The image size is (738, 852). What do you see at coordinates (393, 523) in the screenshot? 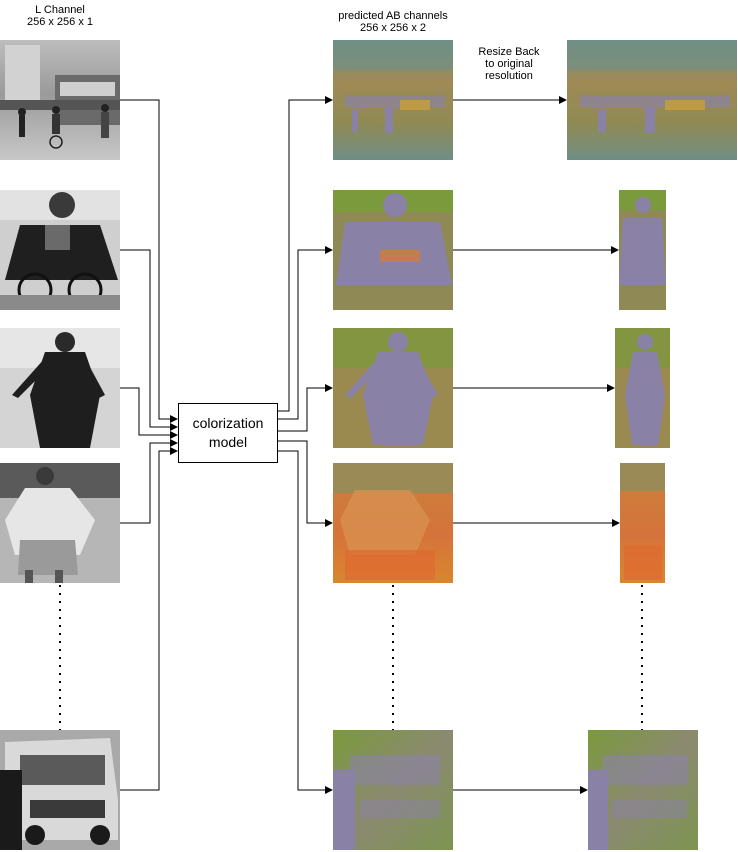
I see `ab-output-walking-woman` at bounding box center [393, 523].